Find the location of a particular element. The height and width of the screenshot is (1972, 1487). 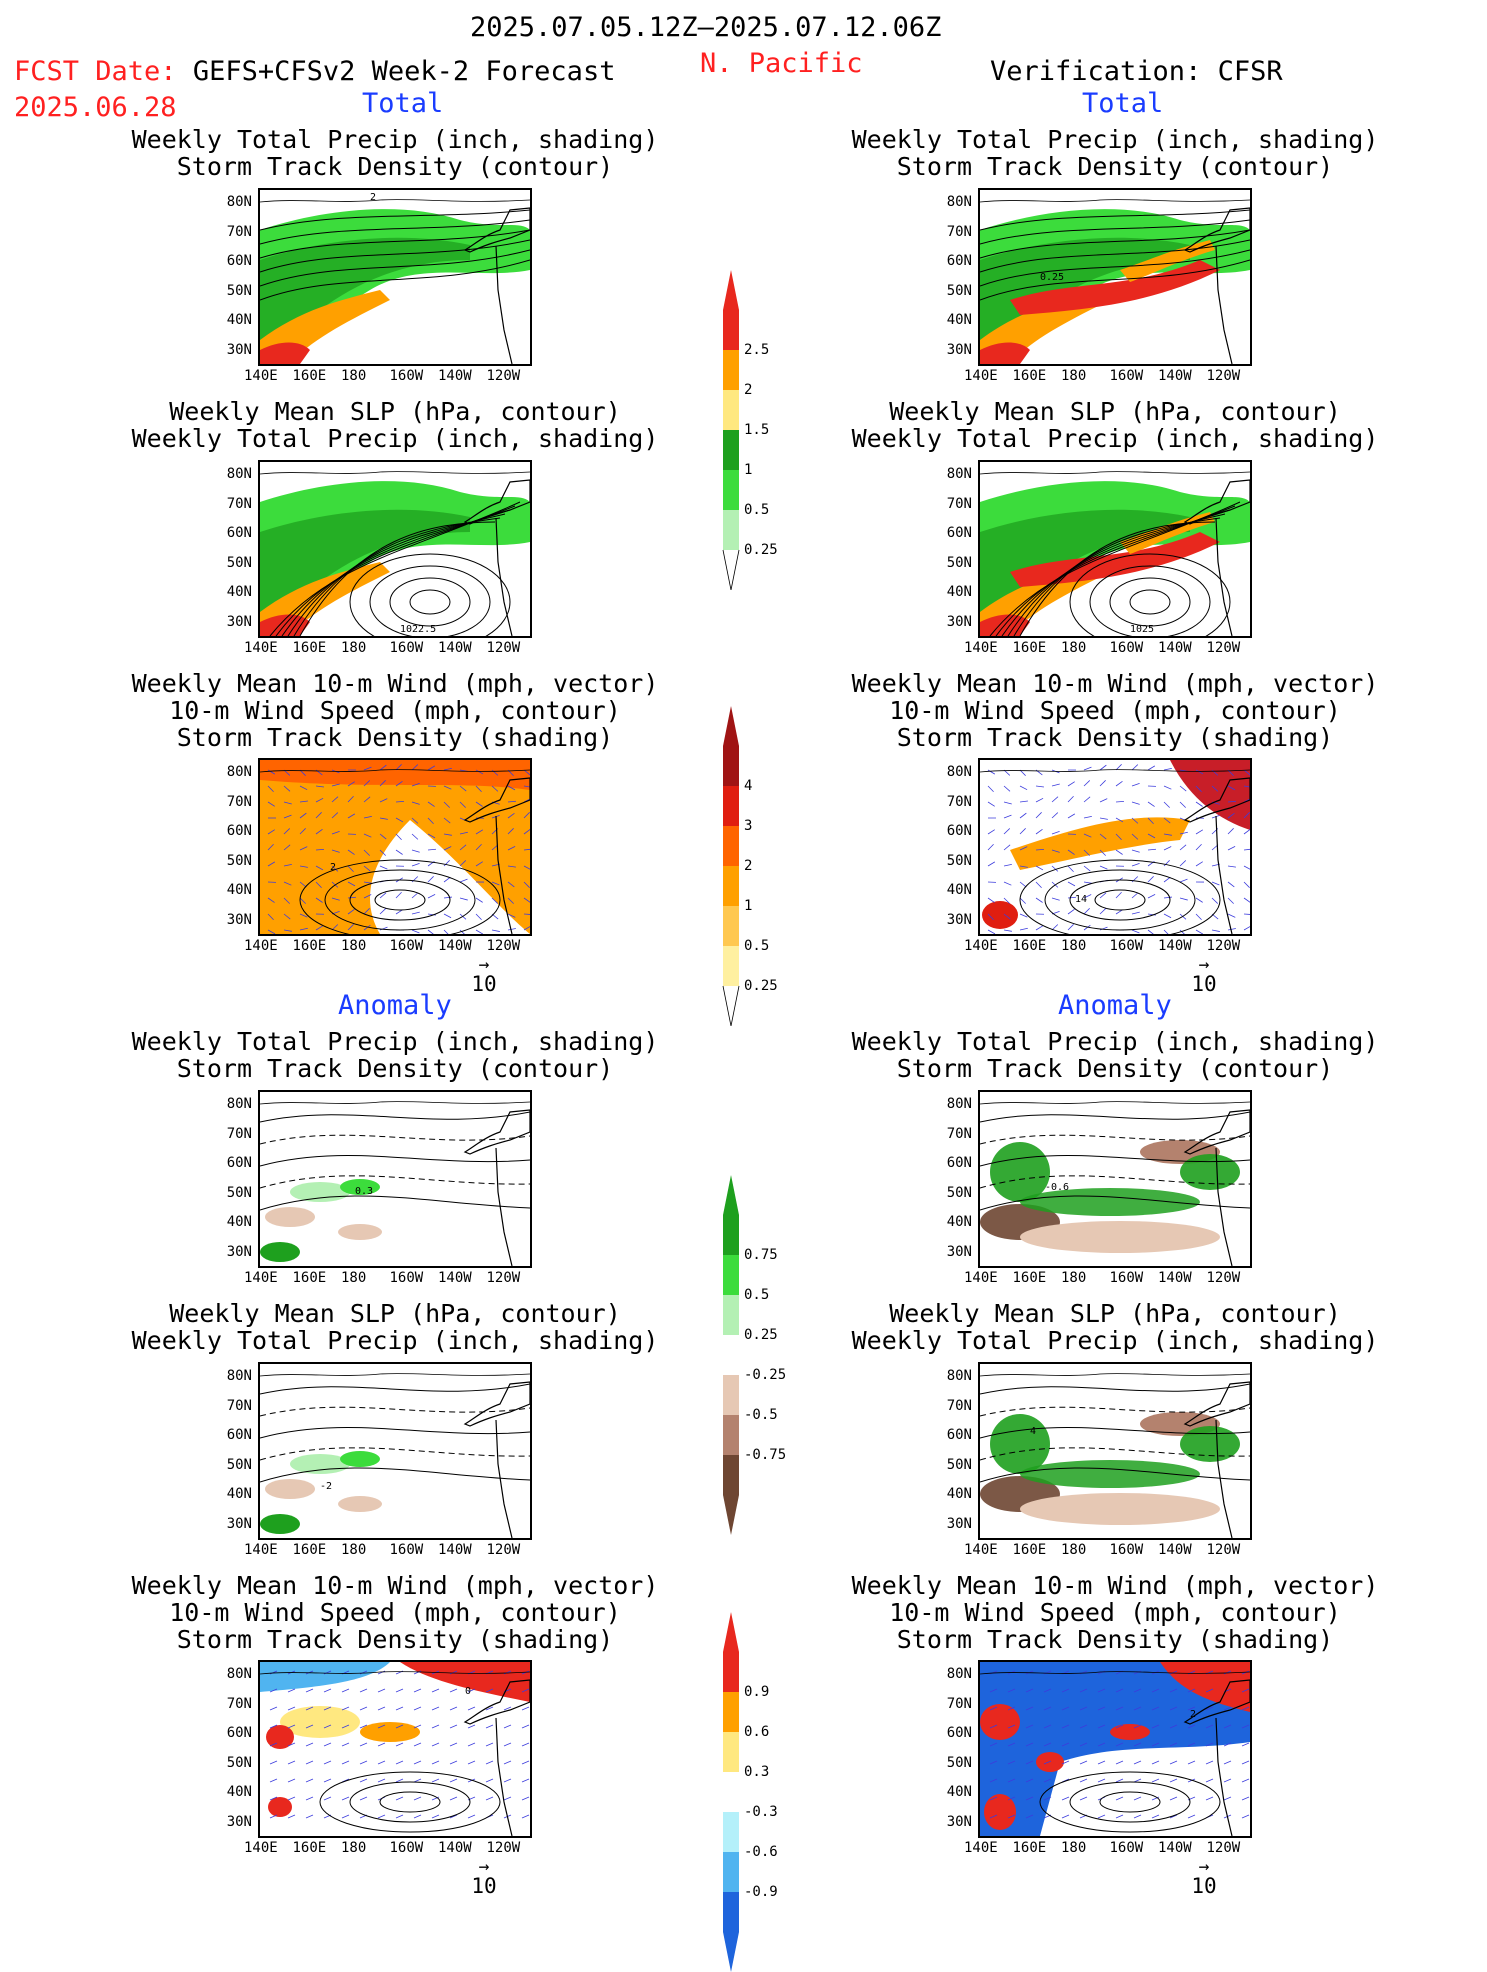

colorbar-label: -0.3 is located at coordinates (761, 1812).